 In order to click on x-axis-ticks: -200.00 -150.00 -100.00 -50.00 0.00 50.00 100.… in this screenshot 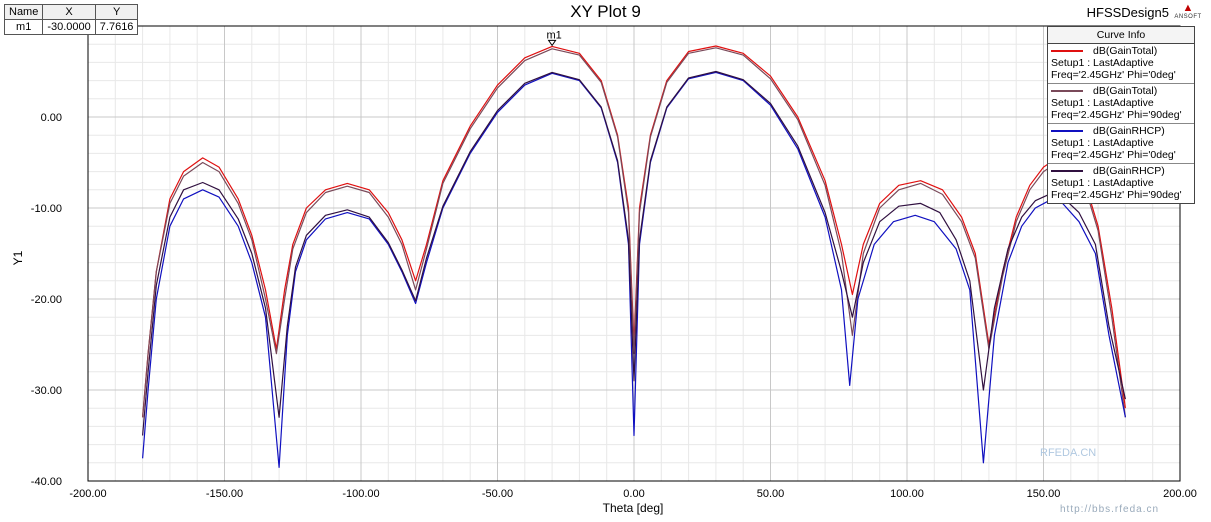, I will do `click(632, 494)`.